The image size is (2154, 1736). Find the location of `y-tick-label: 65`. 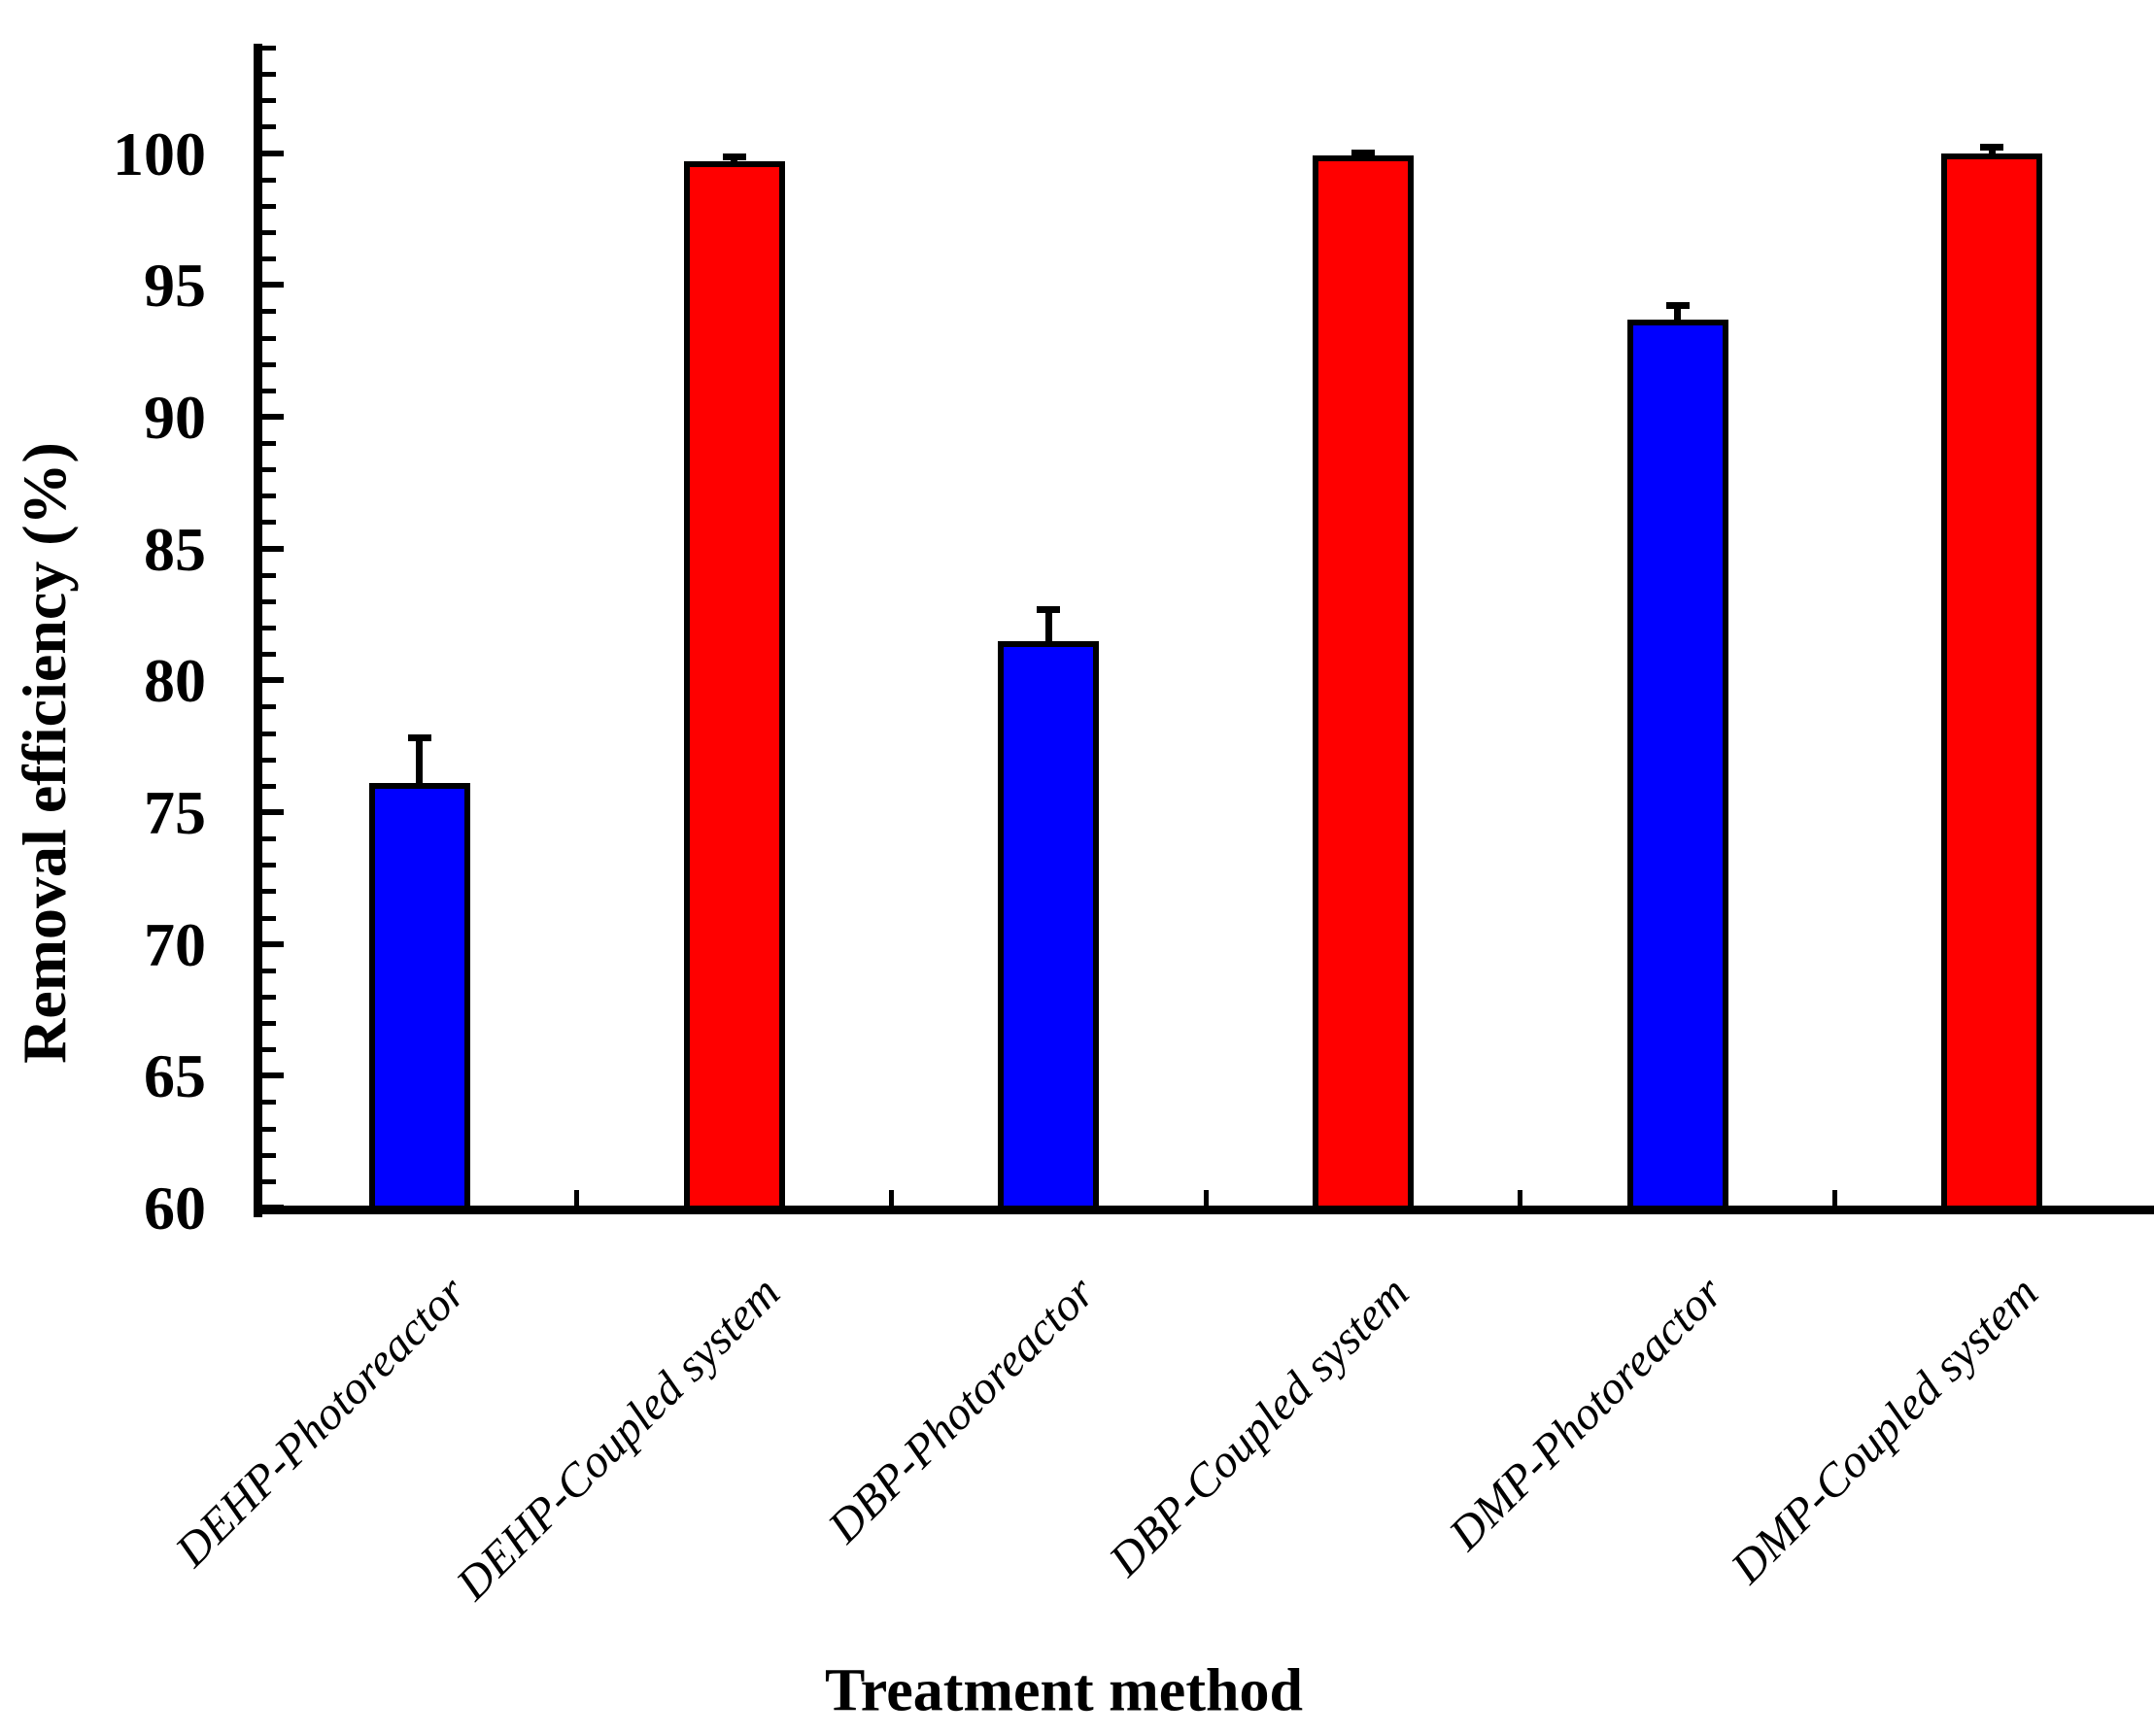

y-tick-label: 65 is located at coordinates (175, 1076).